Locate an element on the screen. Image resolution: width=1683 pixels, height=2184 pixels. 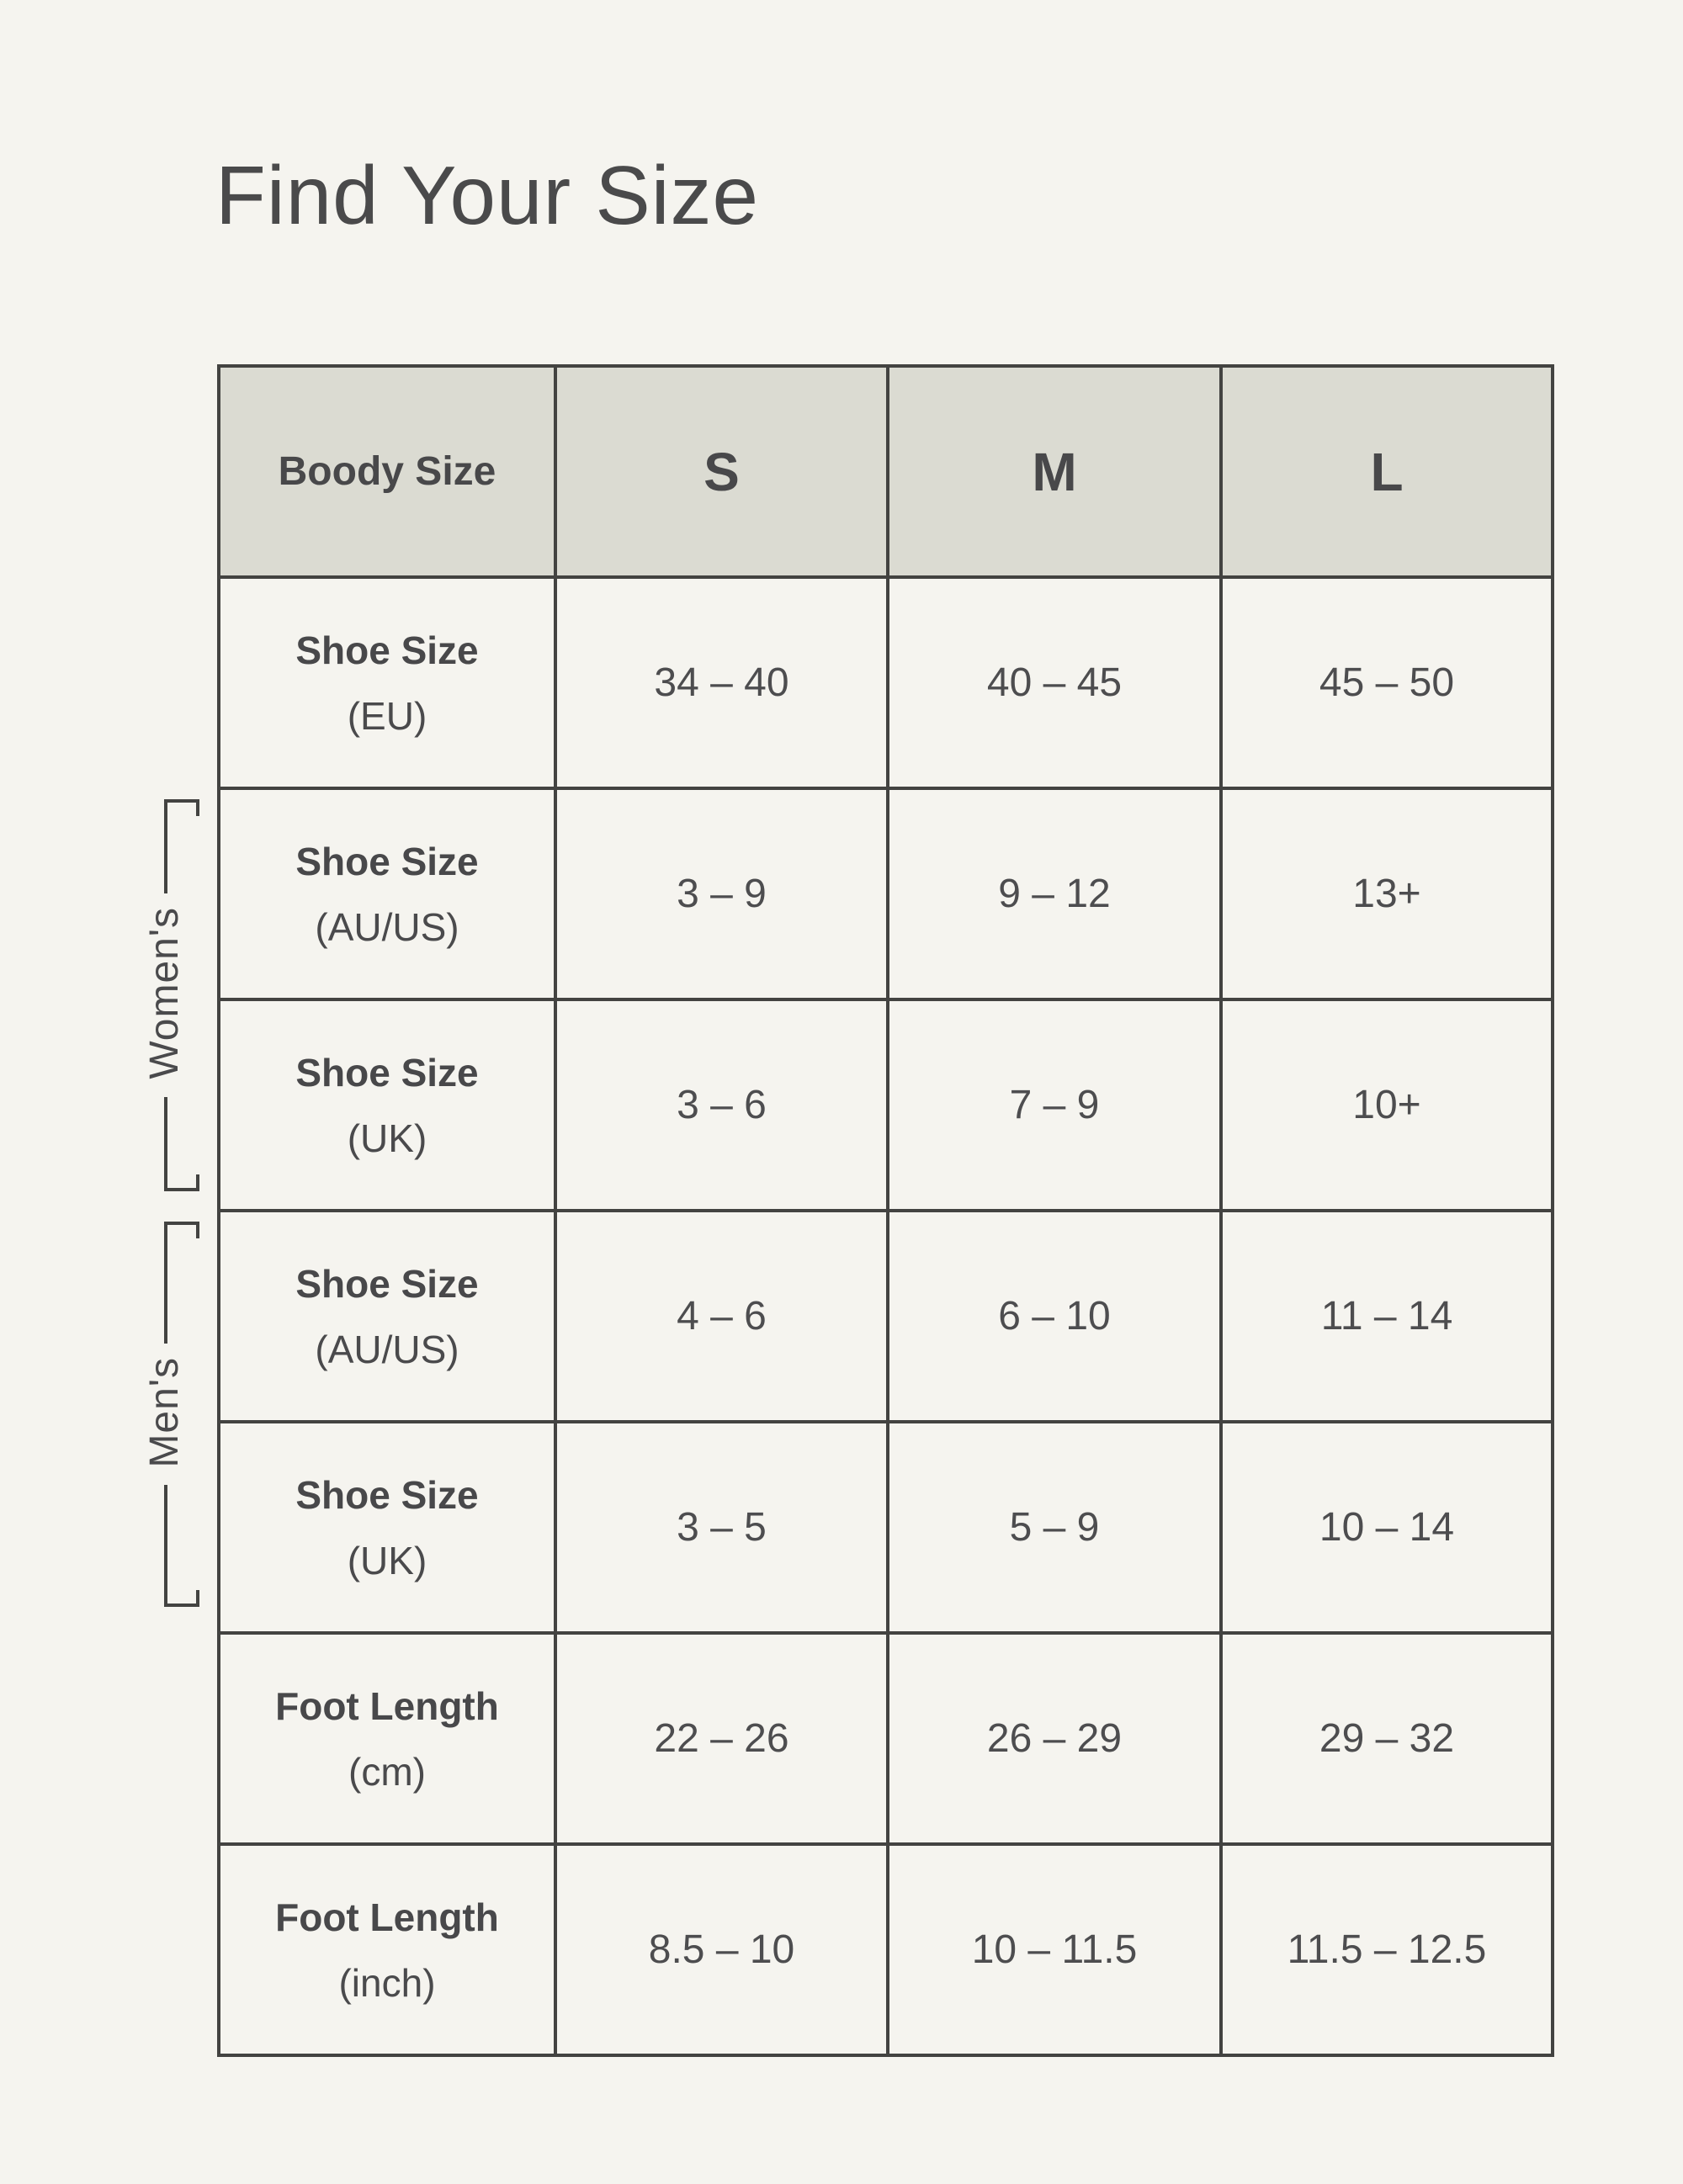
cell-mens-auus-m: 6 – 10 is located at coordinates (1055, 1316).